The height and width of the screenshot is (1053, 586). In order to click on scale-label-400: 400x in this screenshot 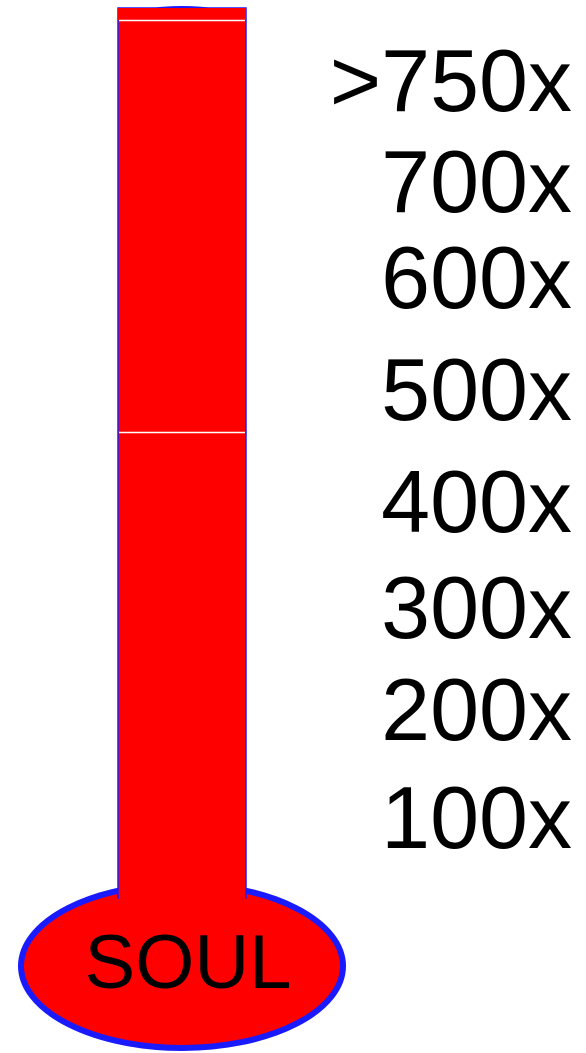, I will do `click(476, 501)`.